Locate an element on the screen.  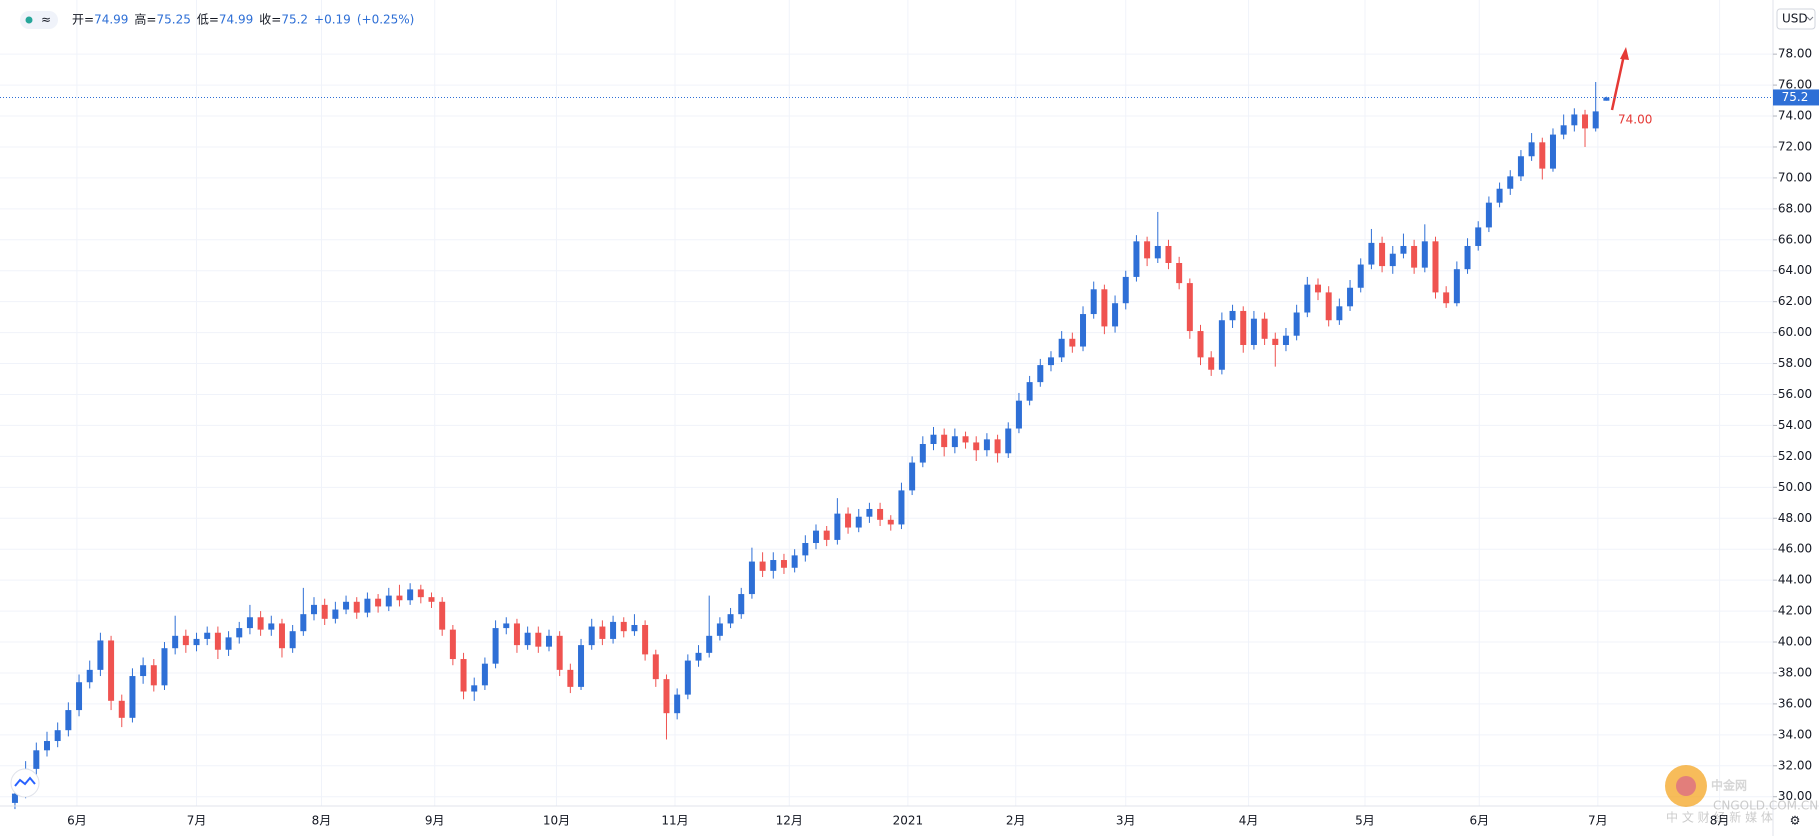
chart-style-toggle is located at coordinates (39, 20).